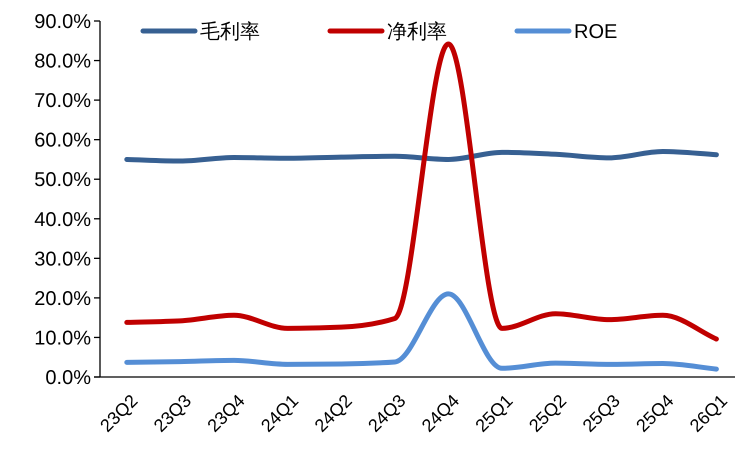 This screenshot has width=735, height=453. I want to click on y-tick-label: 0.0%, so click(68, 378).